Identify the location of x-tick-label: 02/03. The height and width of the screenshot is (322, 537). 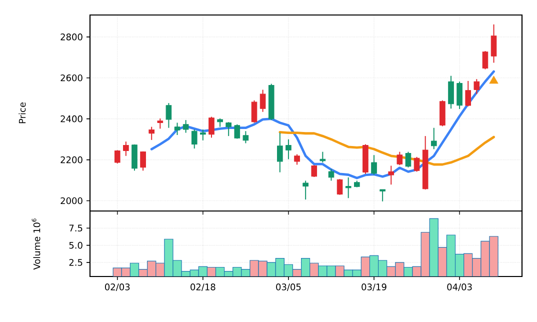
(117, 288).